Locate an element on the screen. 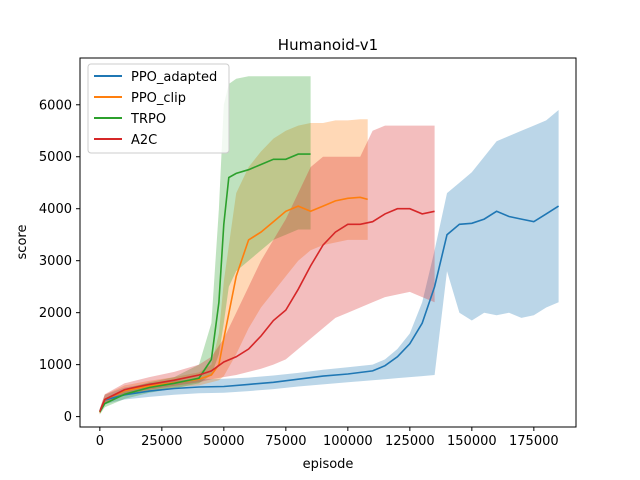 This screenshot has height=480, width=640. y-axis-ticks: 0 1000 2000 3000 4000 5000 6000 is located at coordinates (59, 261).